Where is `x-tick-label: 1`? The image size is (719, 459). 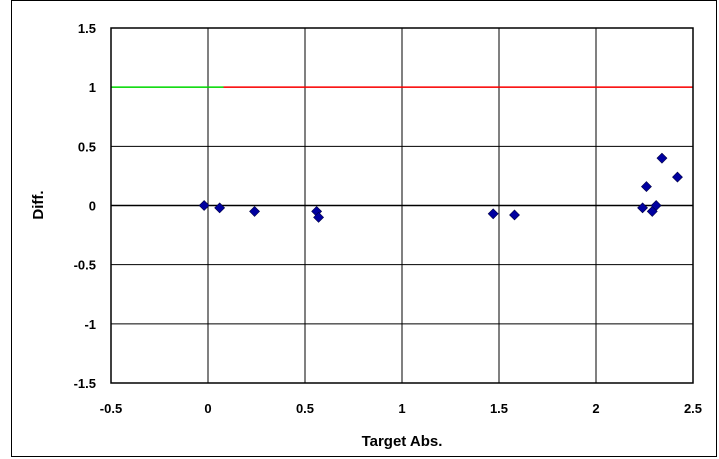
x-tick-label: 1 is located at coordinates (401, 408).